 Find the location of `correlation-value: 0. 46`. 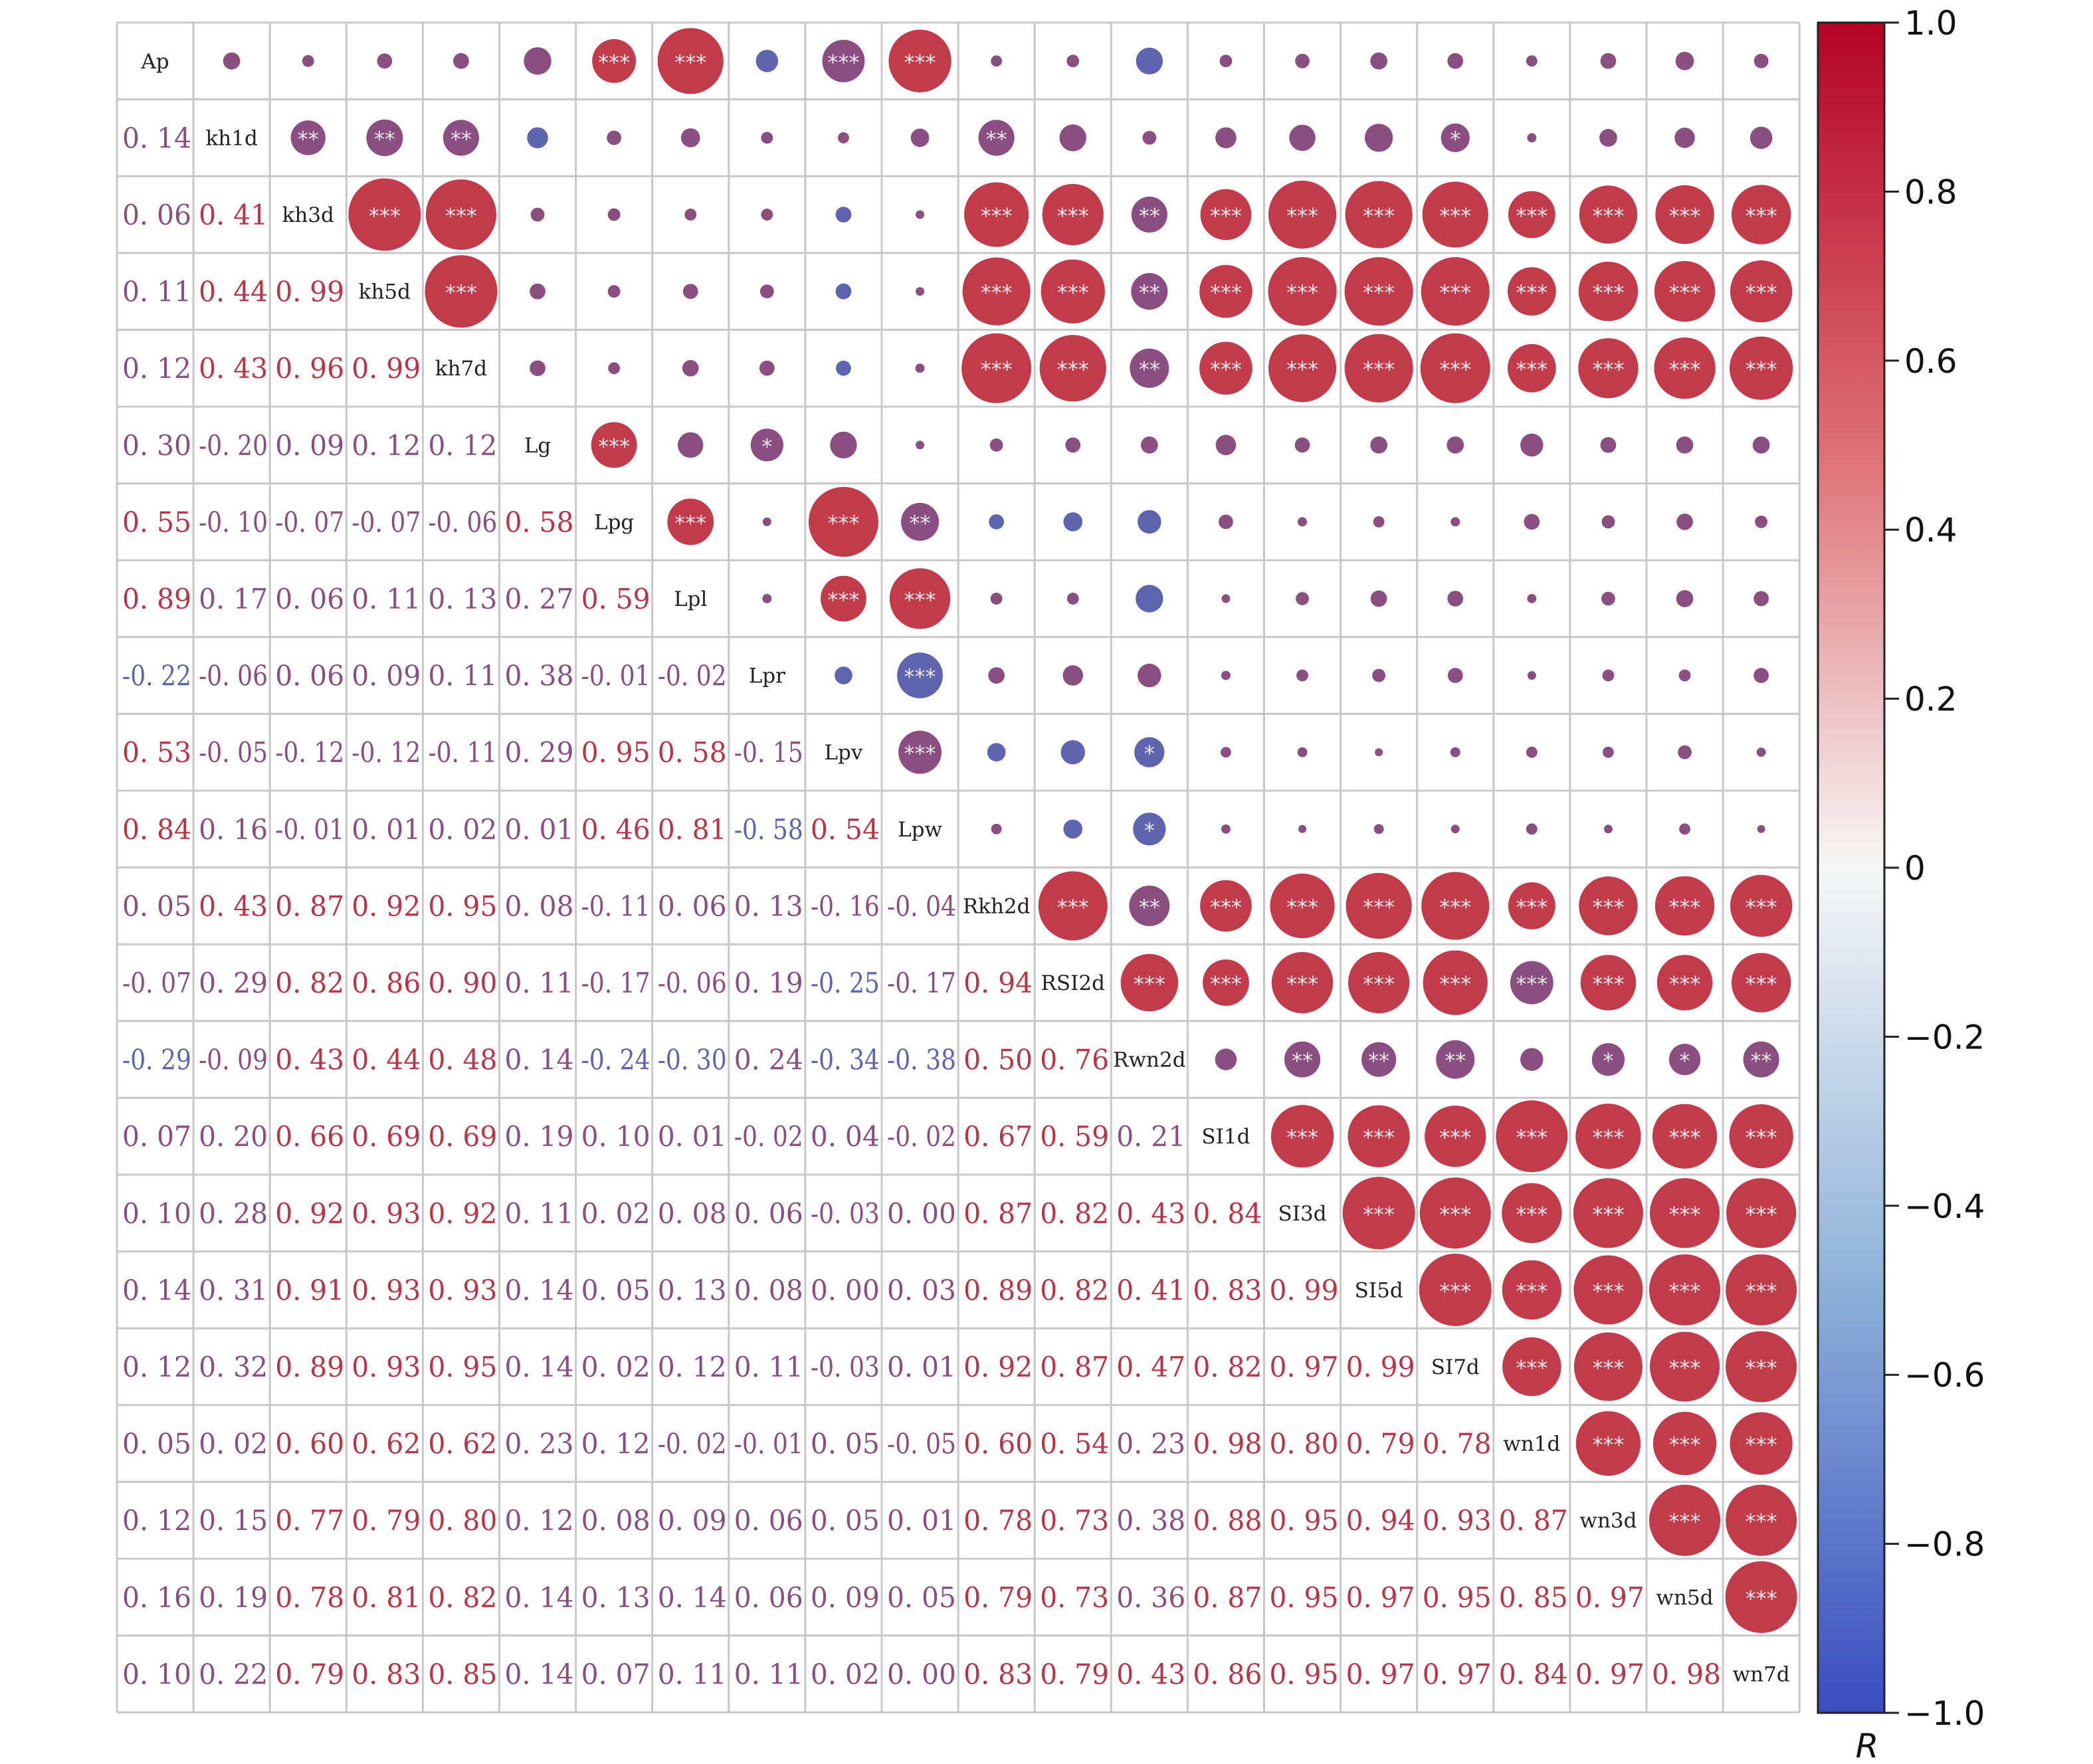

correlation-value: 0. 46 is located at coordinates (615, 829).